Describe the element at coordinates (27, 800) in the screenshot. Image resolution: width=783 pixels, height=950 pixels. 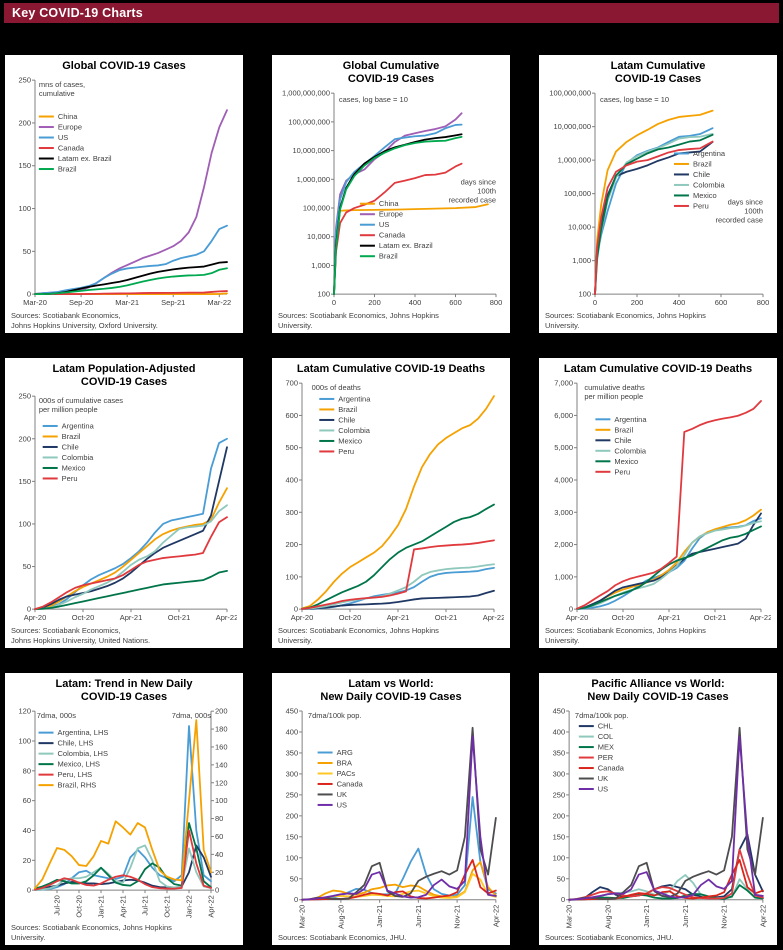
I see `svg-text: 60` at that location.